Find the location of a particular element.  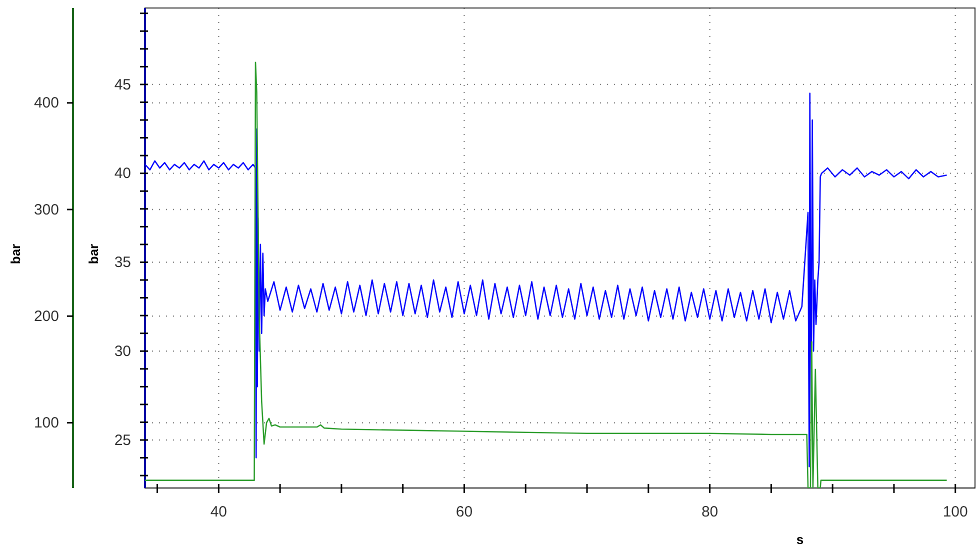

x-tick-label: 60 is located at coordinates (464, 512).